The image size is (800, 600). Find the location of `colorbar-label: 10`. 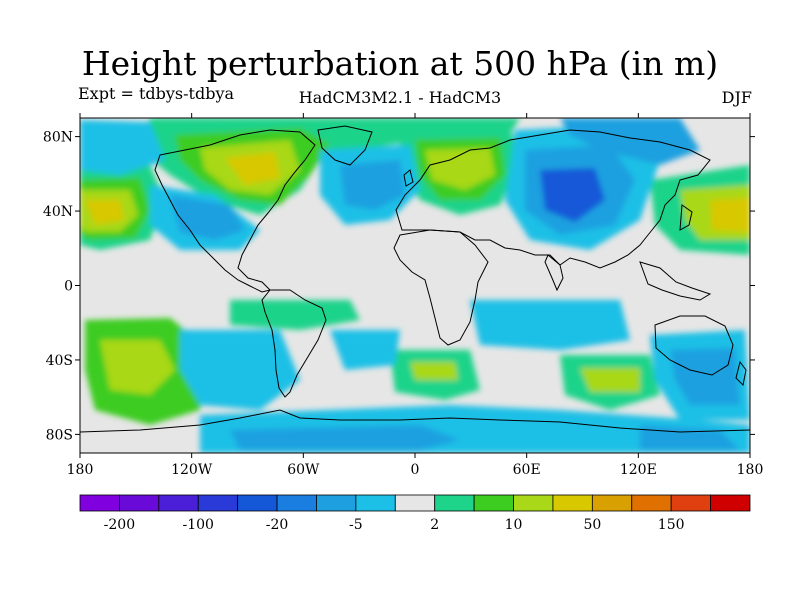

colorbar-label: 10 is located at coordinates (514, 525).